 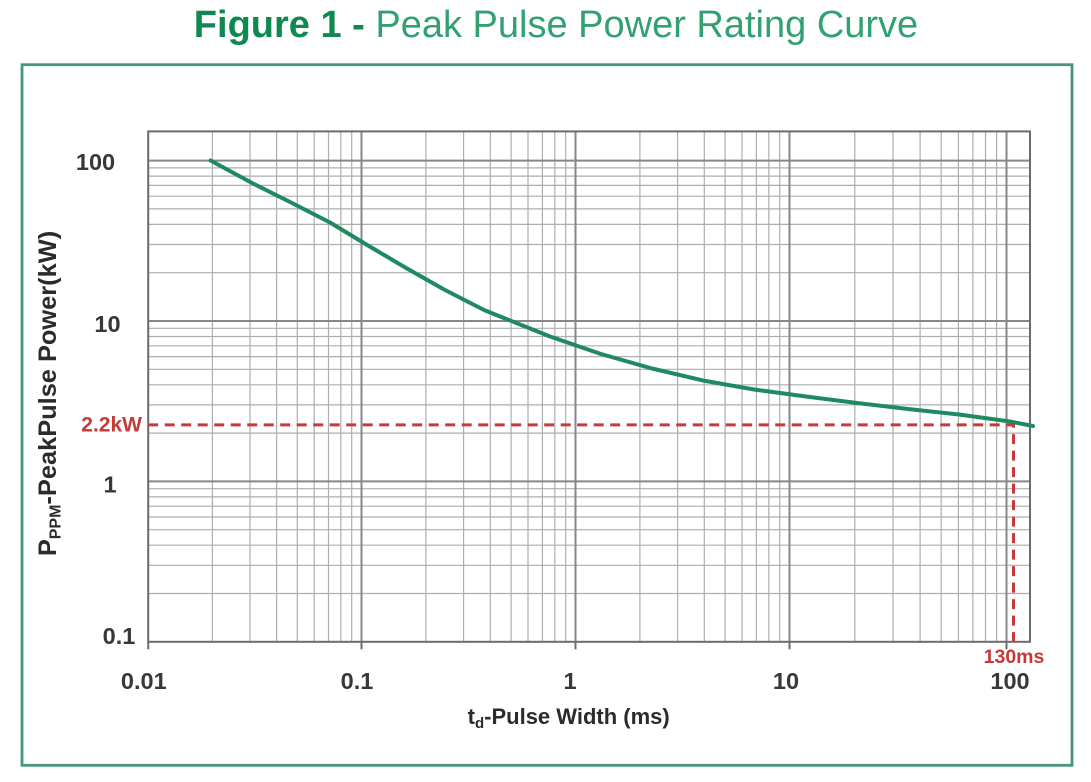 I want to click on svg-text: 130ms, so click(x=1014, y=657).